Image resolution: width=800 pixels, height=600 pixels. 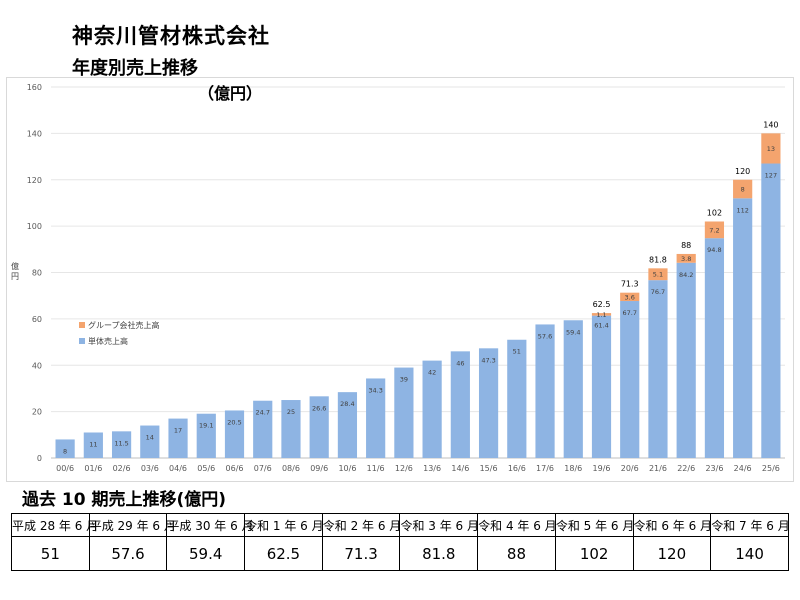 I want to click on data-label-standalone: 42, so click(x=432, y=373).